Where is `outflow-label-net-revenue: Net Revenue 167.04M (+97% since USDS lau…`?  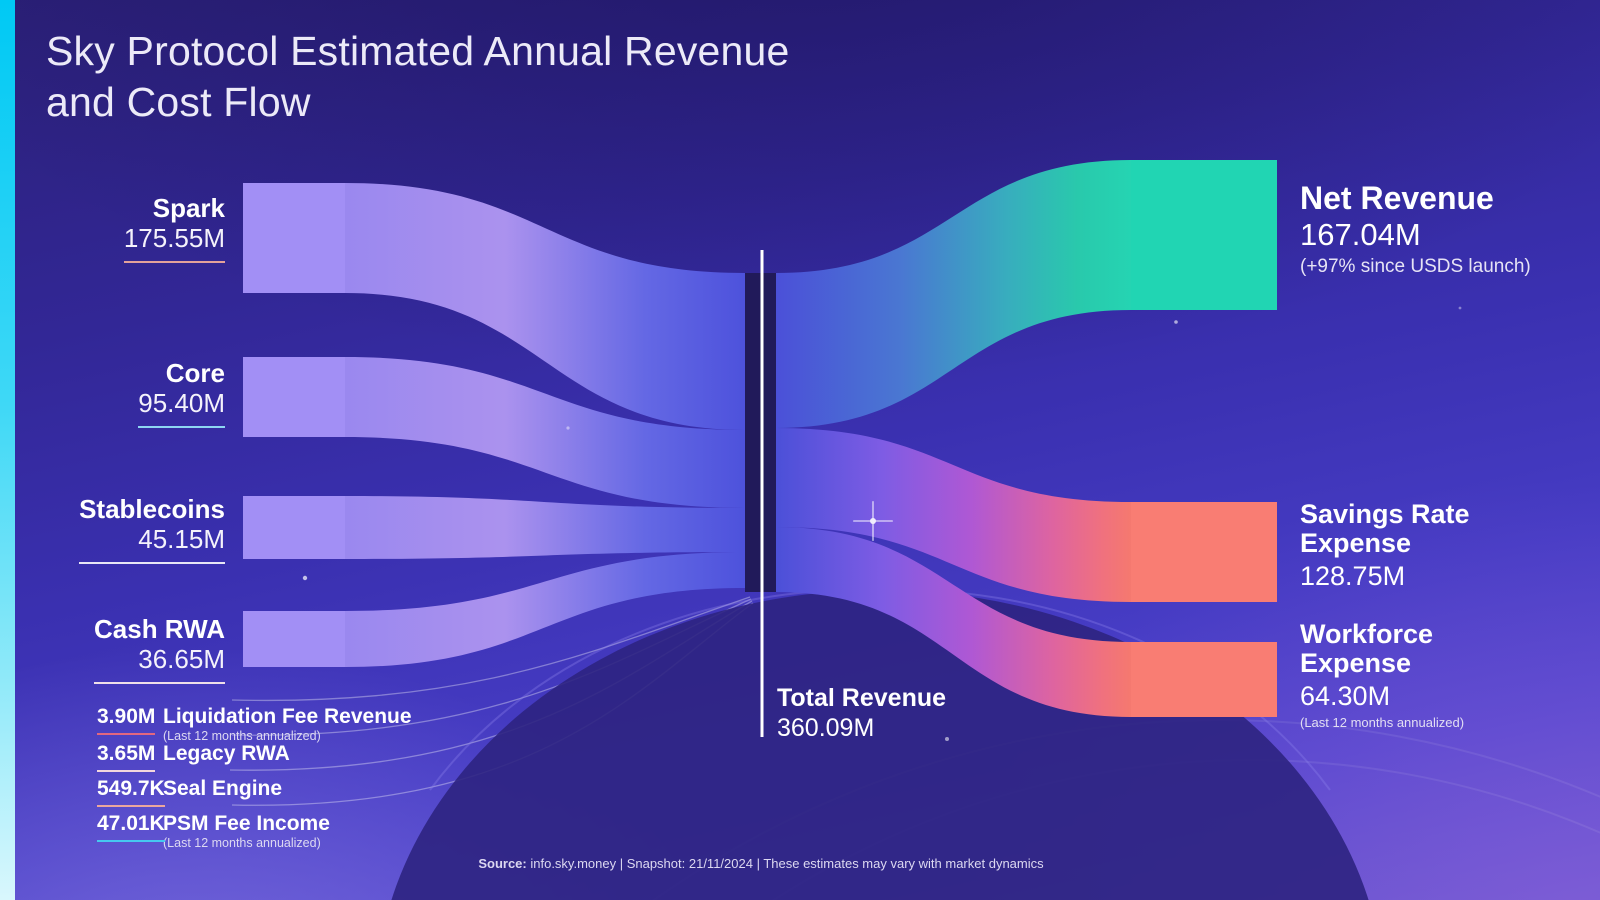
outflow-label-net-revenue: Net Revenue 167.04M (+97% since USDS lau… is located at coordinates (1415, 229).